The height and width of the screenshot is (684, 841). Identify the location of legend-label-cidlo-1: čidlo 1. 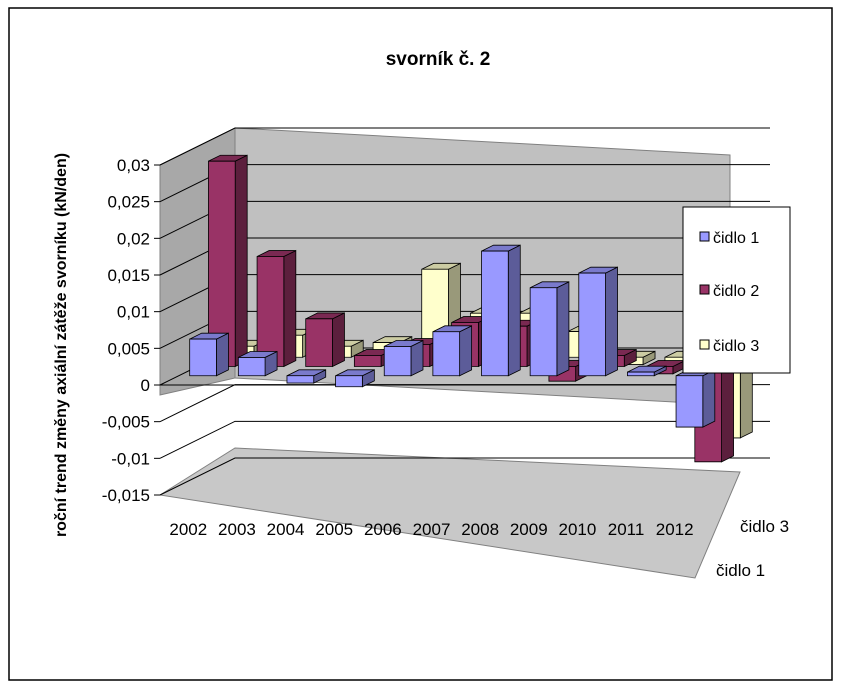
(736, 238).